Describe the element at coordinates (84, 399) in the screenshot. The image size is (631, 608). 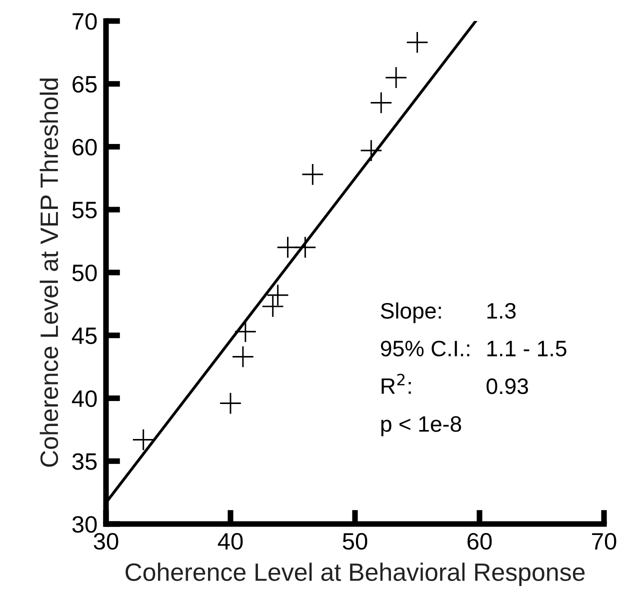
I see `y-tick-label: 40` at that location.